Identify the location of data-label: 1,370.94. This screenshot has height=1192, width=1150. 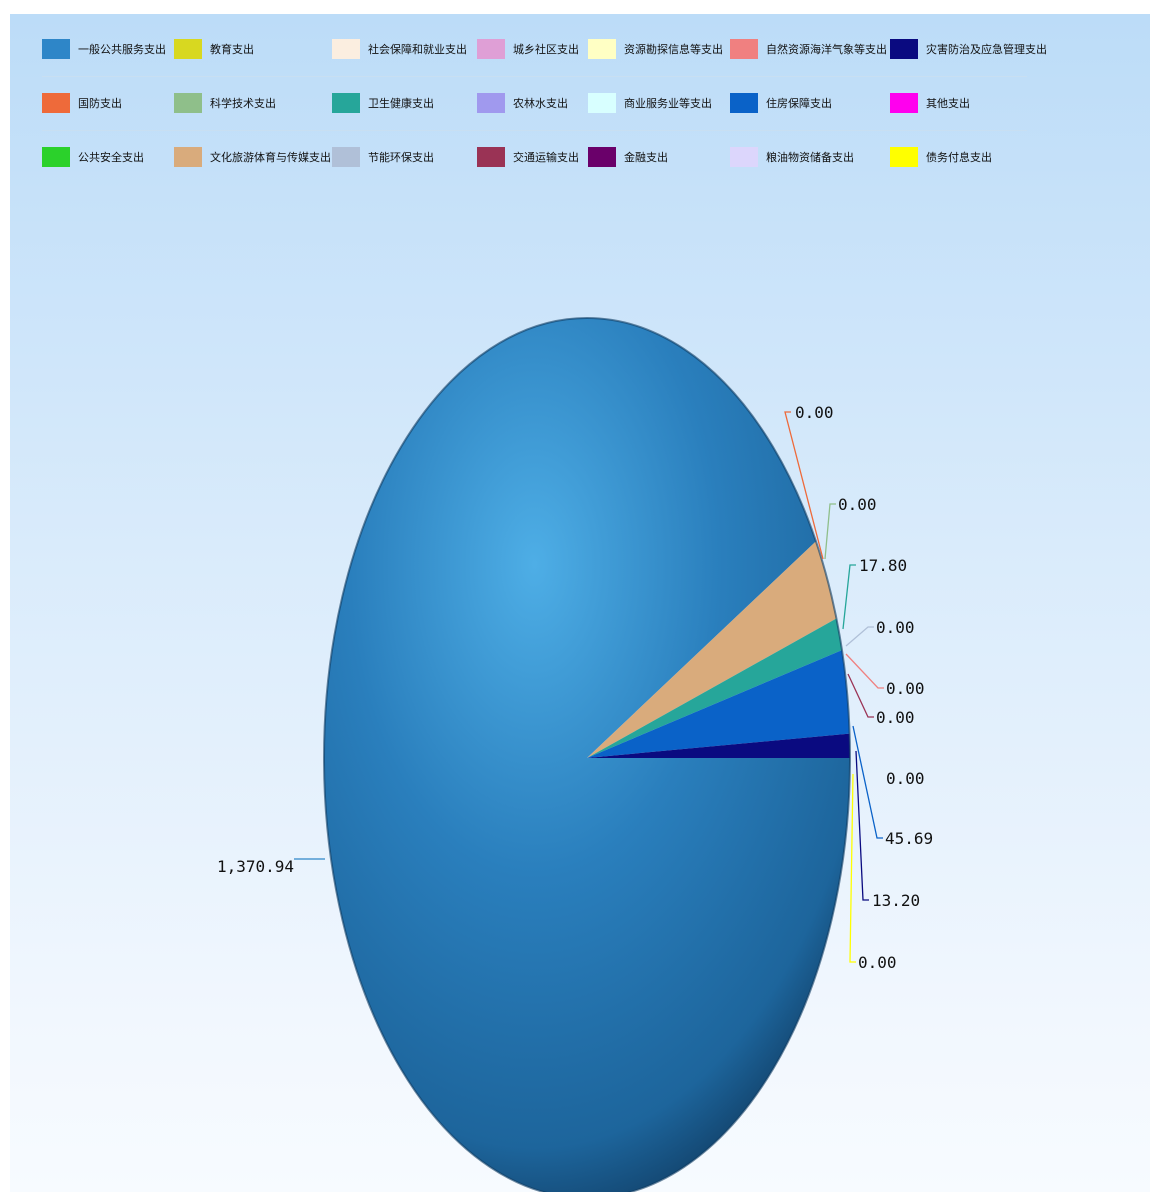
(255, 866).